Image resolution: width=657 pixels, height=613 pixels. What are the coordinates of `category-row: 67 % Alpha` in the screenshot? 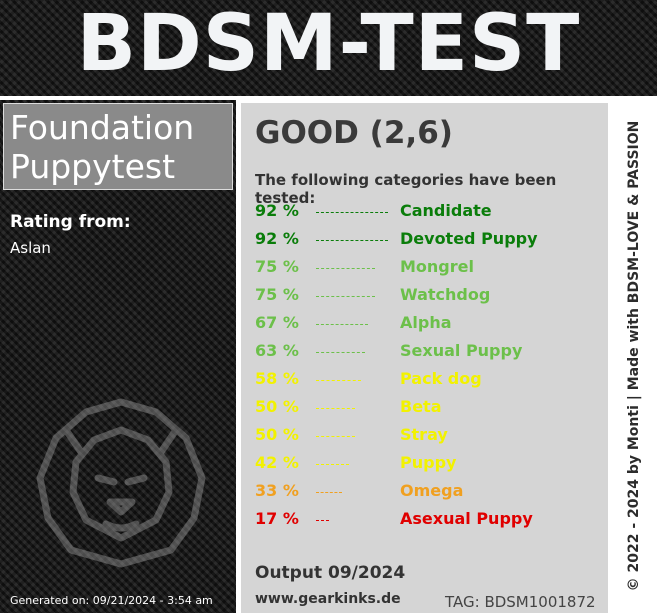 It's located at (430, 325).